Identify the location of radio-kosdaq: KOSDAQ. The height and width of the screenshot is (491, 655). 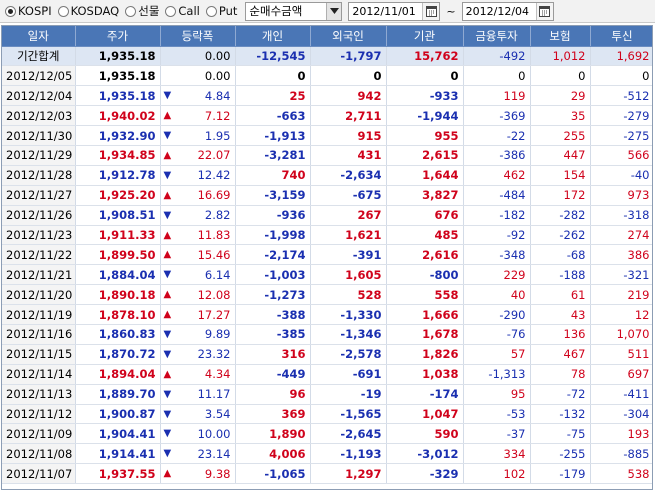
(88, 11).